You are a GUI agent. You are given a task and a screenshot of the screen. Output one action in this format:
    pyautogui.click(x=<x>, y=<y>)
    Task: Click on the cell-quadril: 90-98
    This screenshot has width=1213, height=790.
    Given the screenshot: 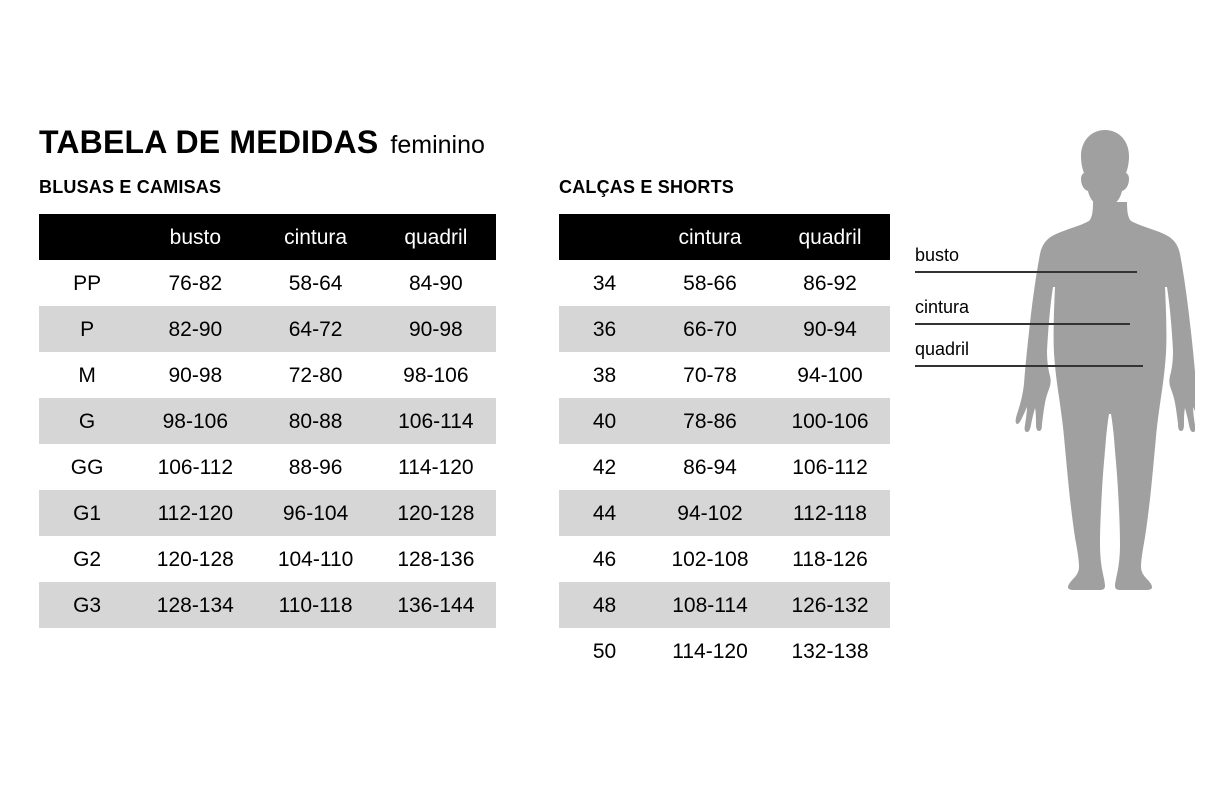 What is the action you would take?
    pyautogui.click(x=435, y=329)
    